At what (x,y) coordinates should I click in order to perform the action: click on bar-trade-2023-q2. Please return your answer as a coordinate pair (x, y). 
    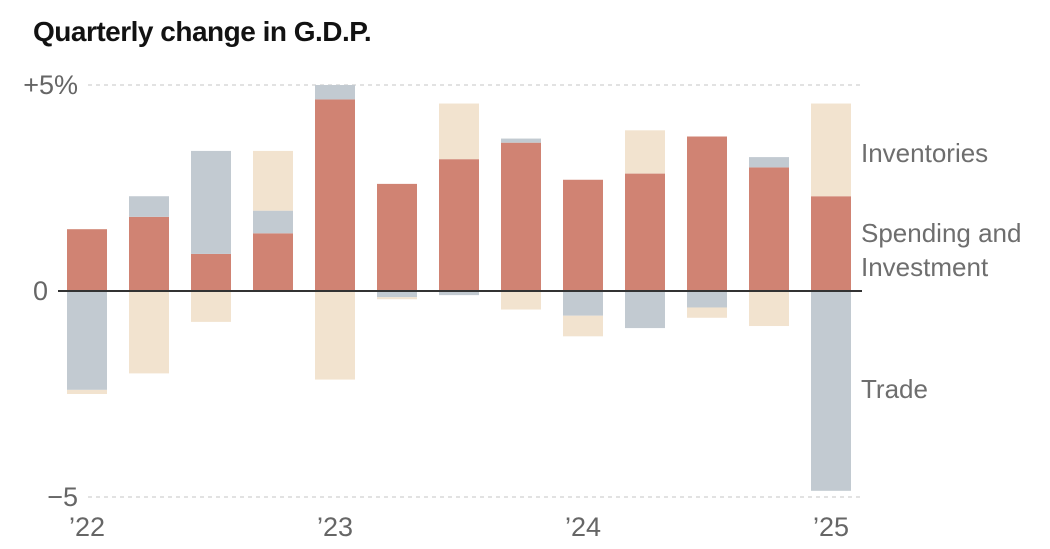
    Looking at the image, I should click on (397, 294).